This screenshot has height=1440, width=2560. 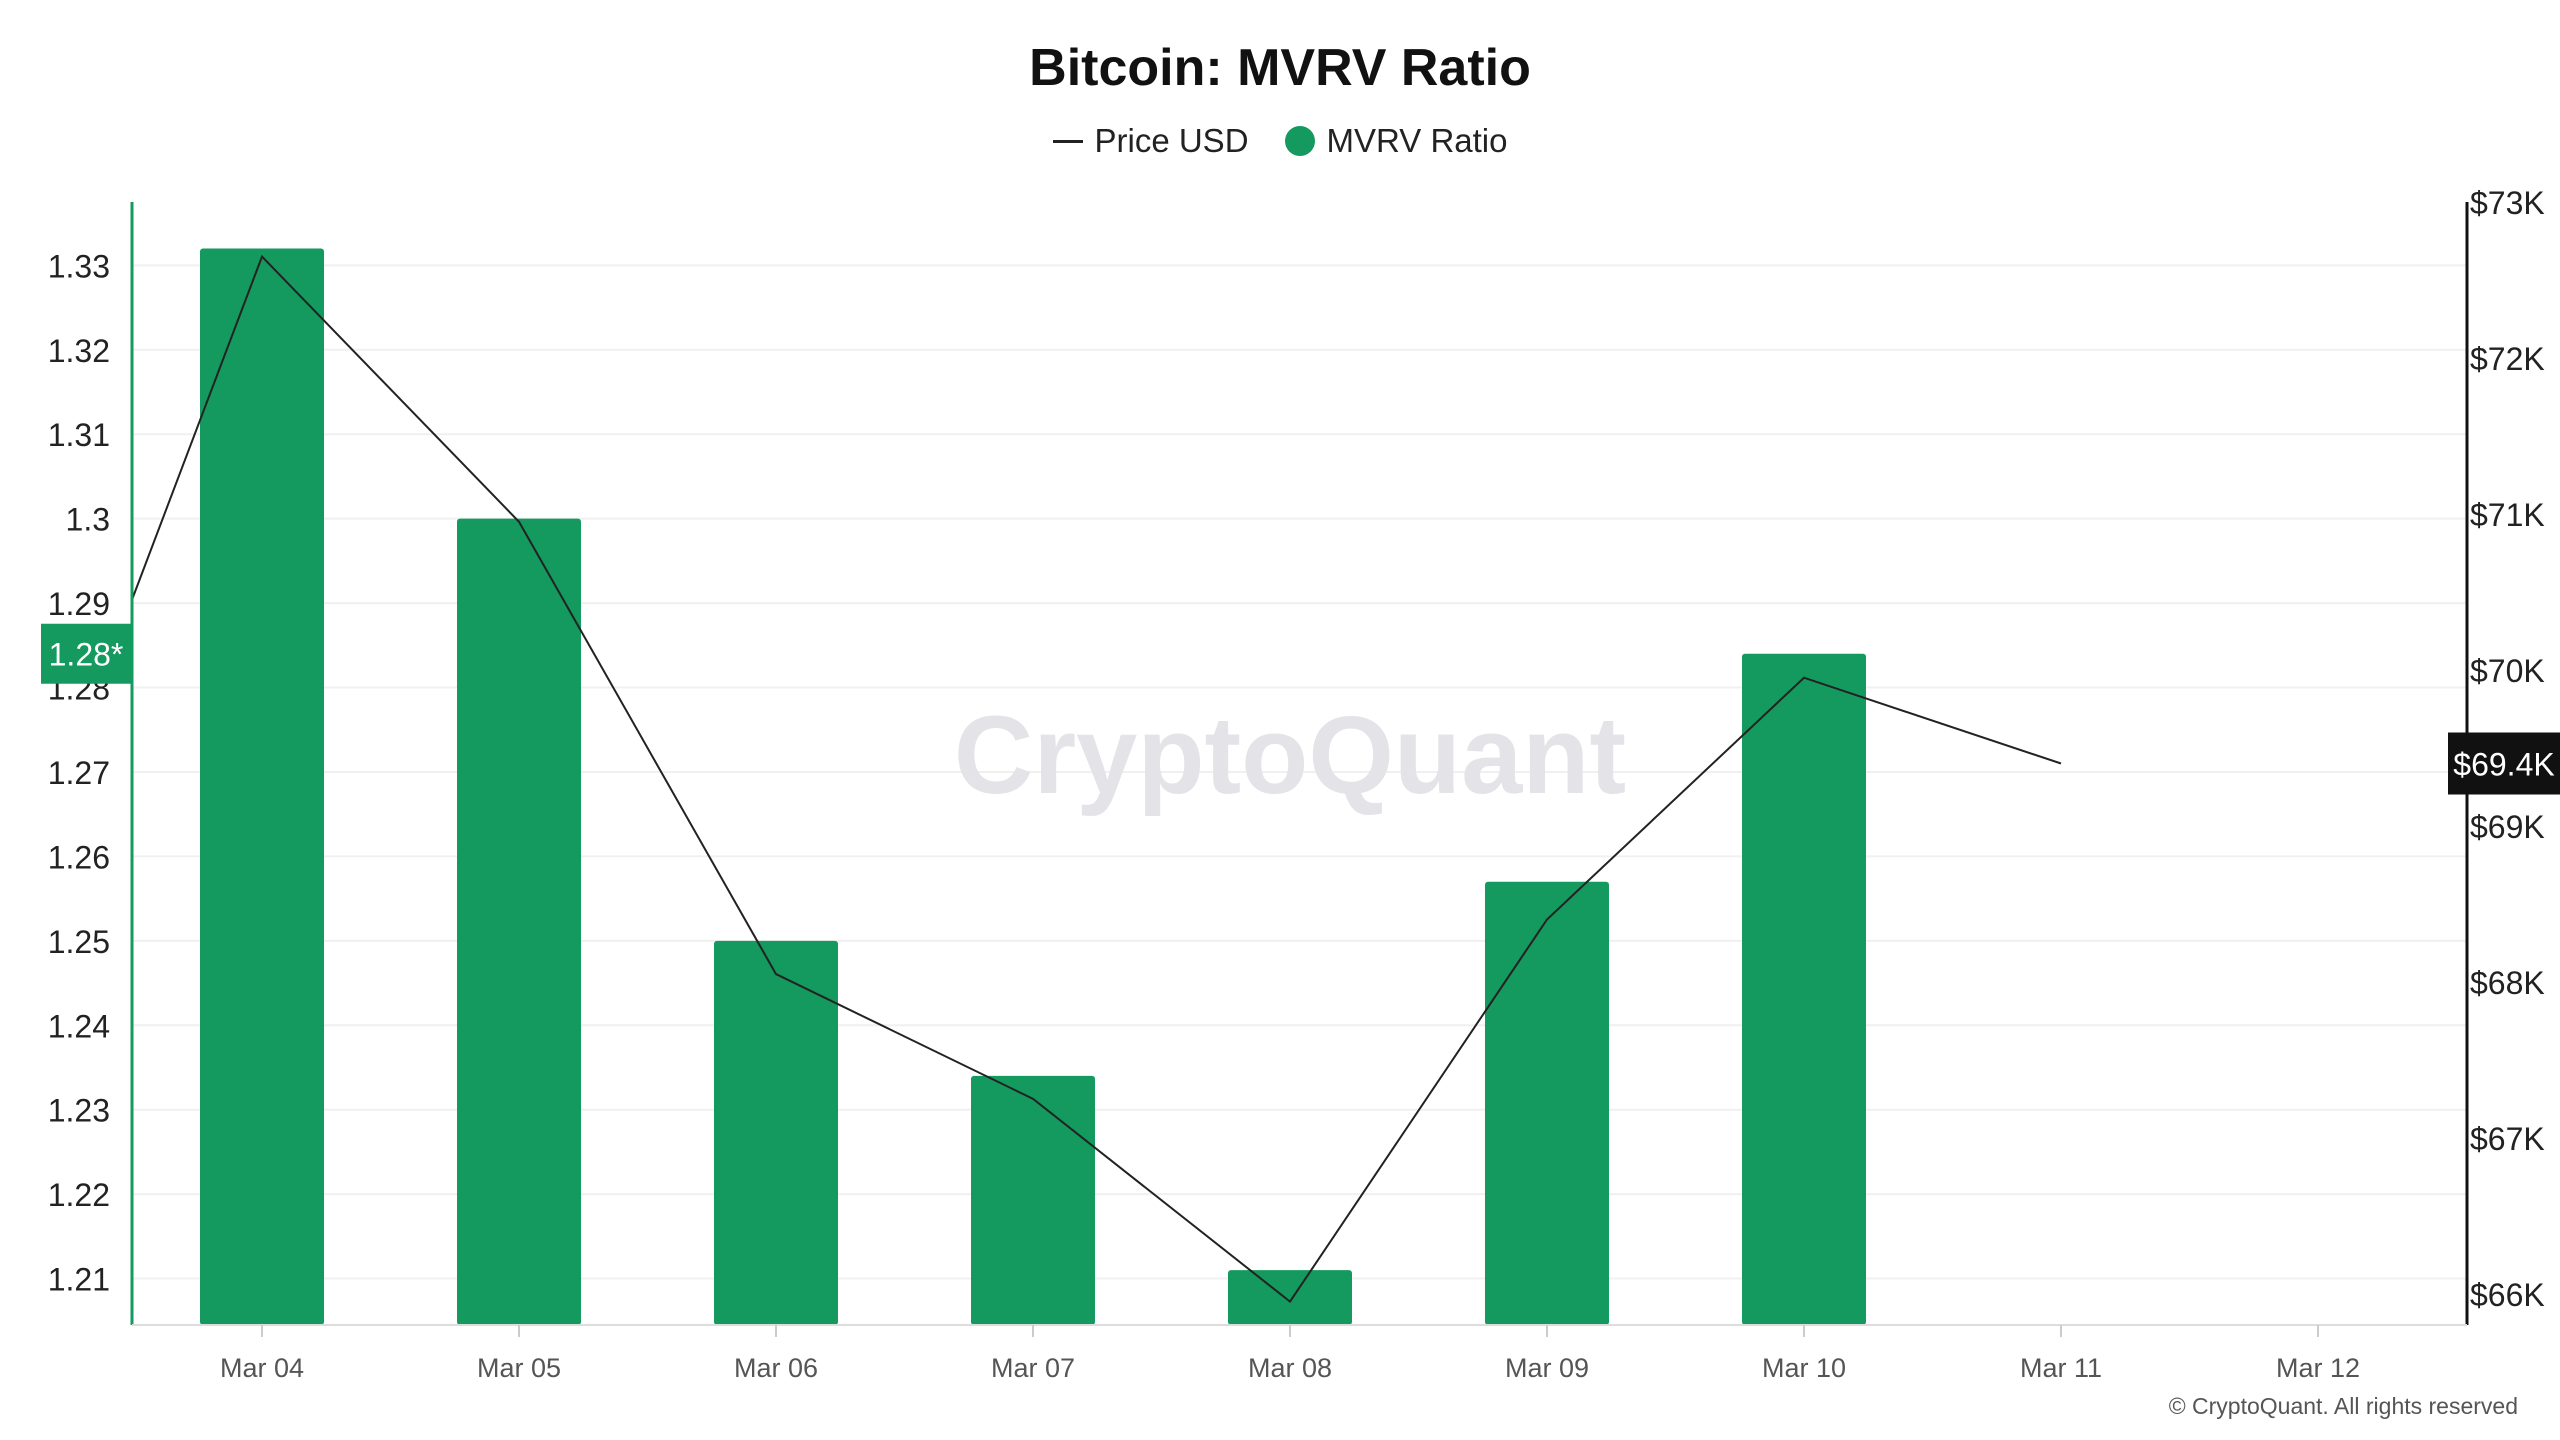 I want to click on left-tick-label: 1.22, so click(x=79, y=1195).